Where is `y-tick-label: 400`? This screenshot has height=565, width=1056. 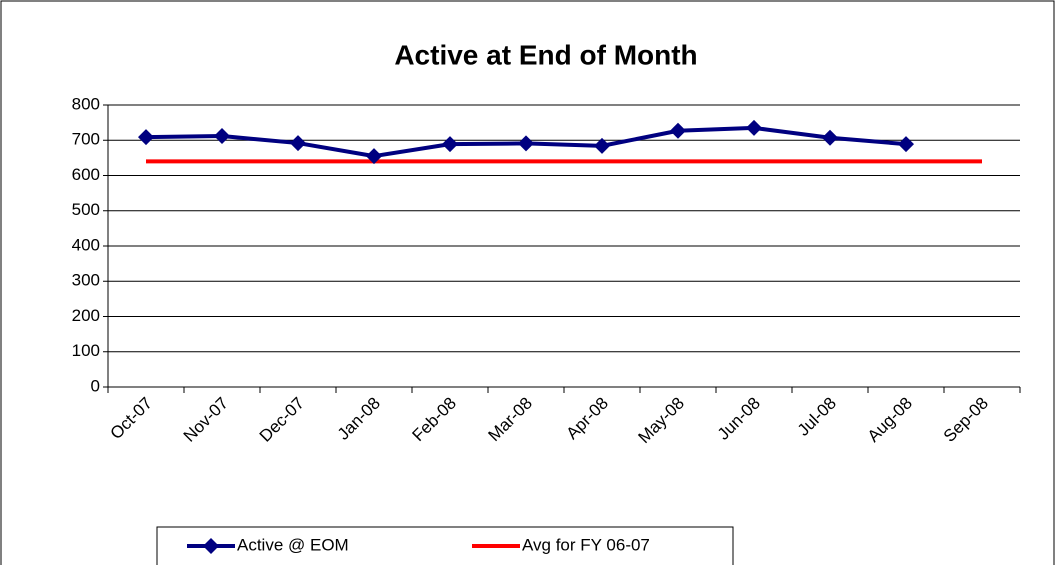 y-tick-label: 400 is located at coordinates (86, 244).